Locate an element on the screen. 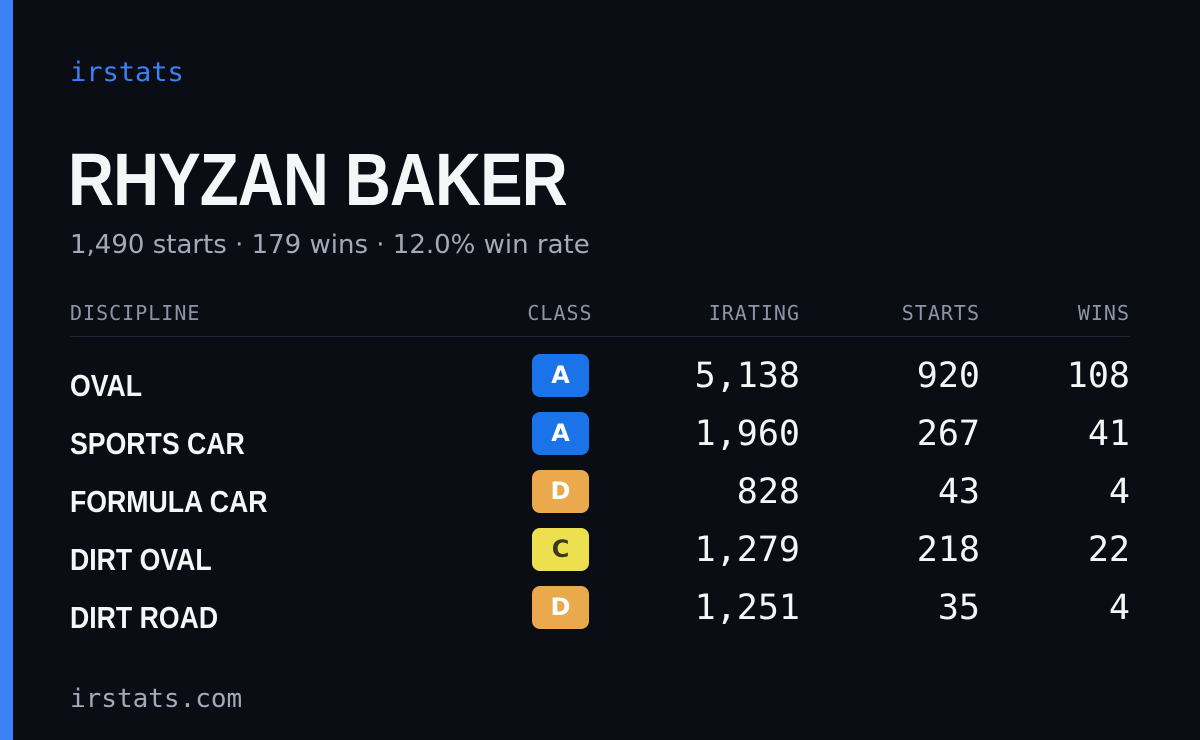  table-row: FORMULA CAR D 828 43 4 is located at coordinates (600, 499).